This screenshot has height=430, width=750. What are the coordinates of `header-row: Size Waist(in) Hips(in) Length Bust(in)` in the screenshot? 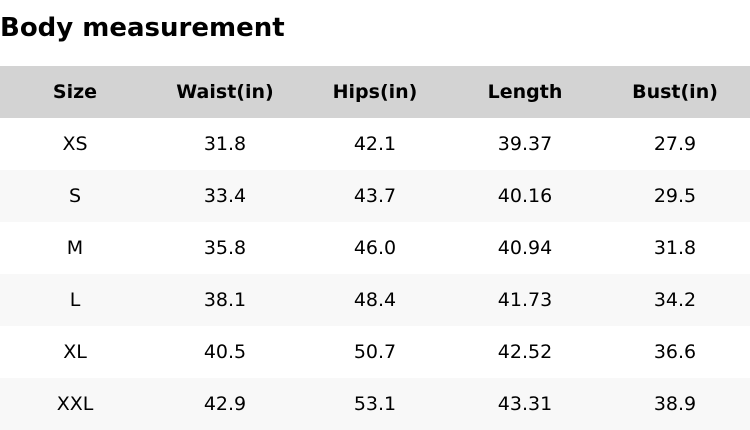 It's located at (375, 92).